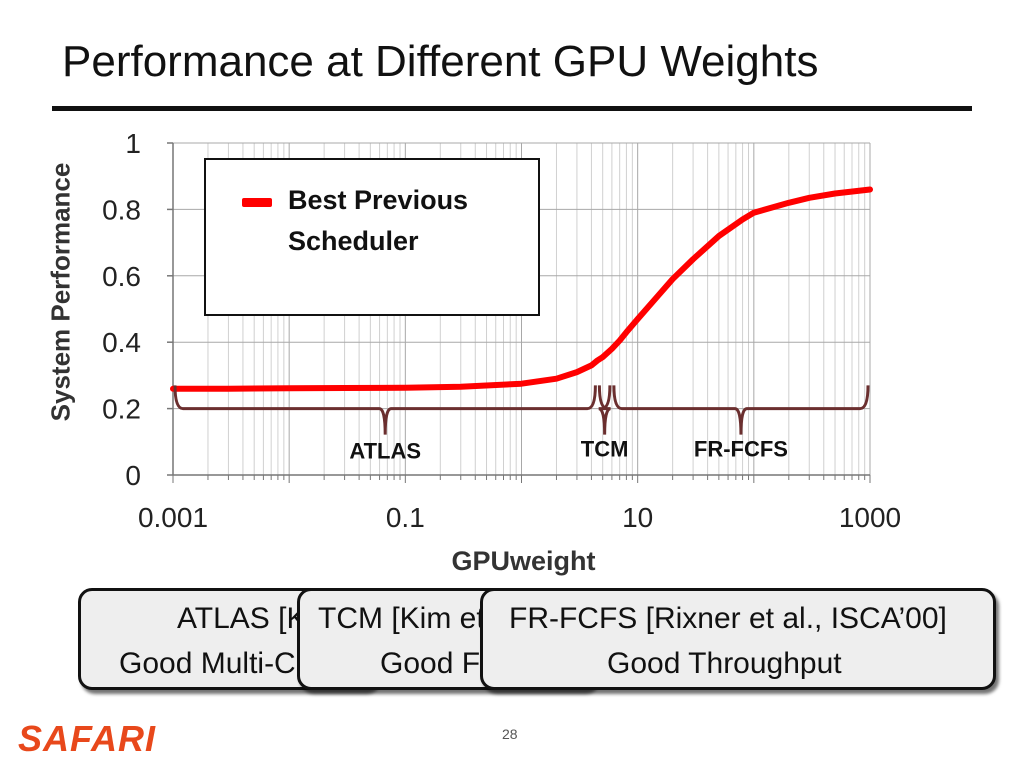  I want to click on slide-title: Performance at Different GPU Weights, so click(440, 61).